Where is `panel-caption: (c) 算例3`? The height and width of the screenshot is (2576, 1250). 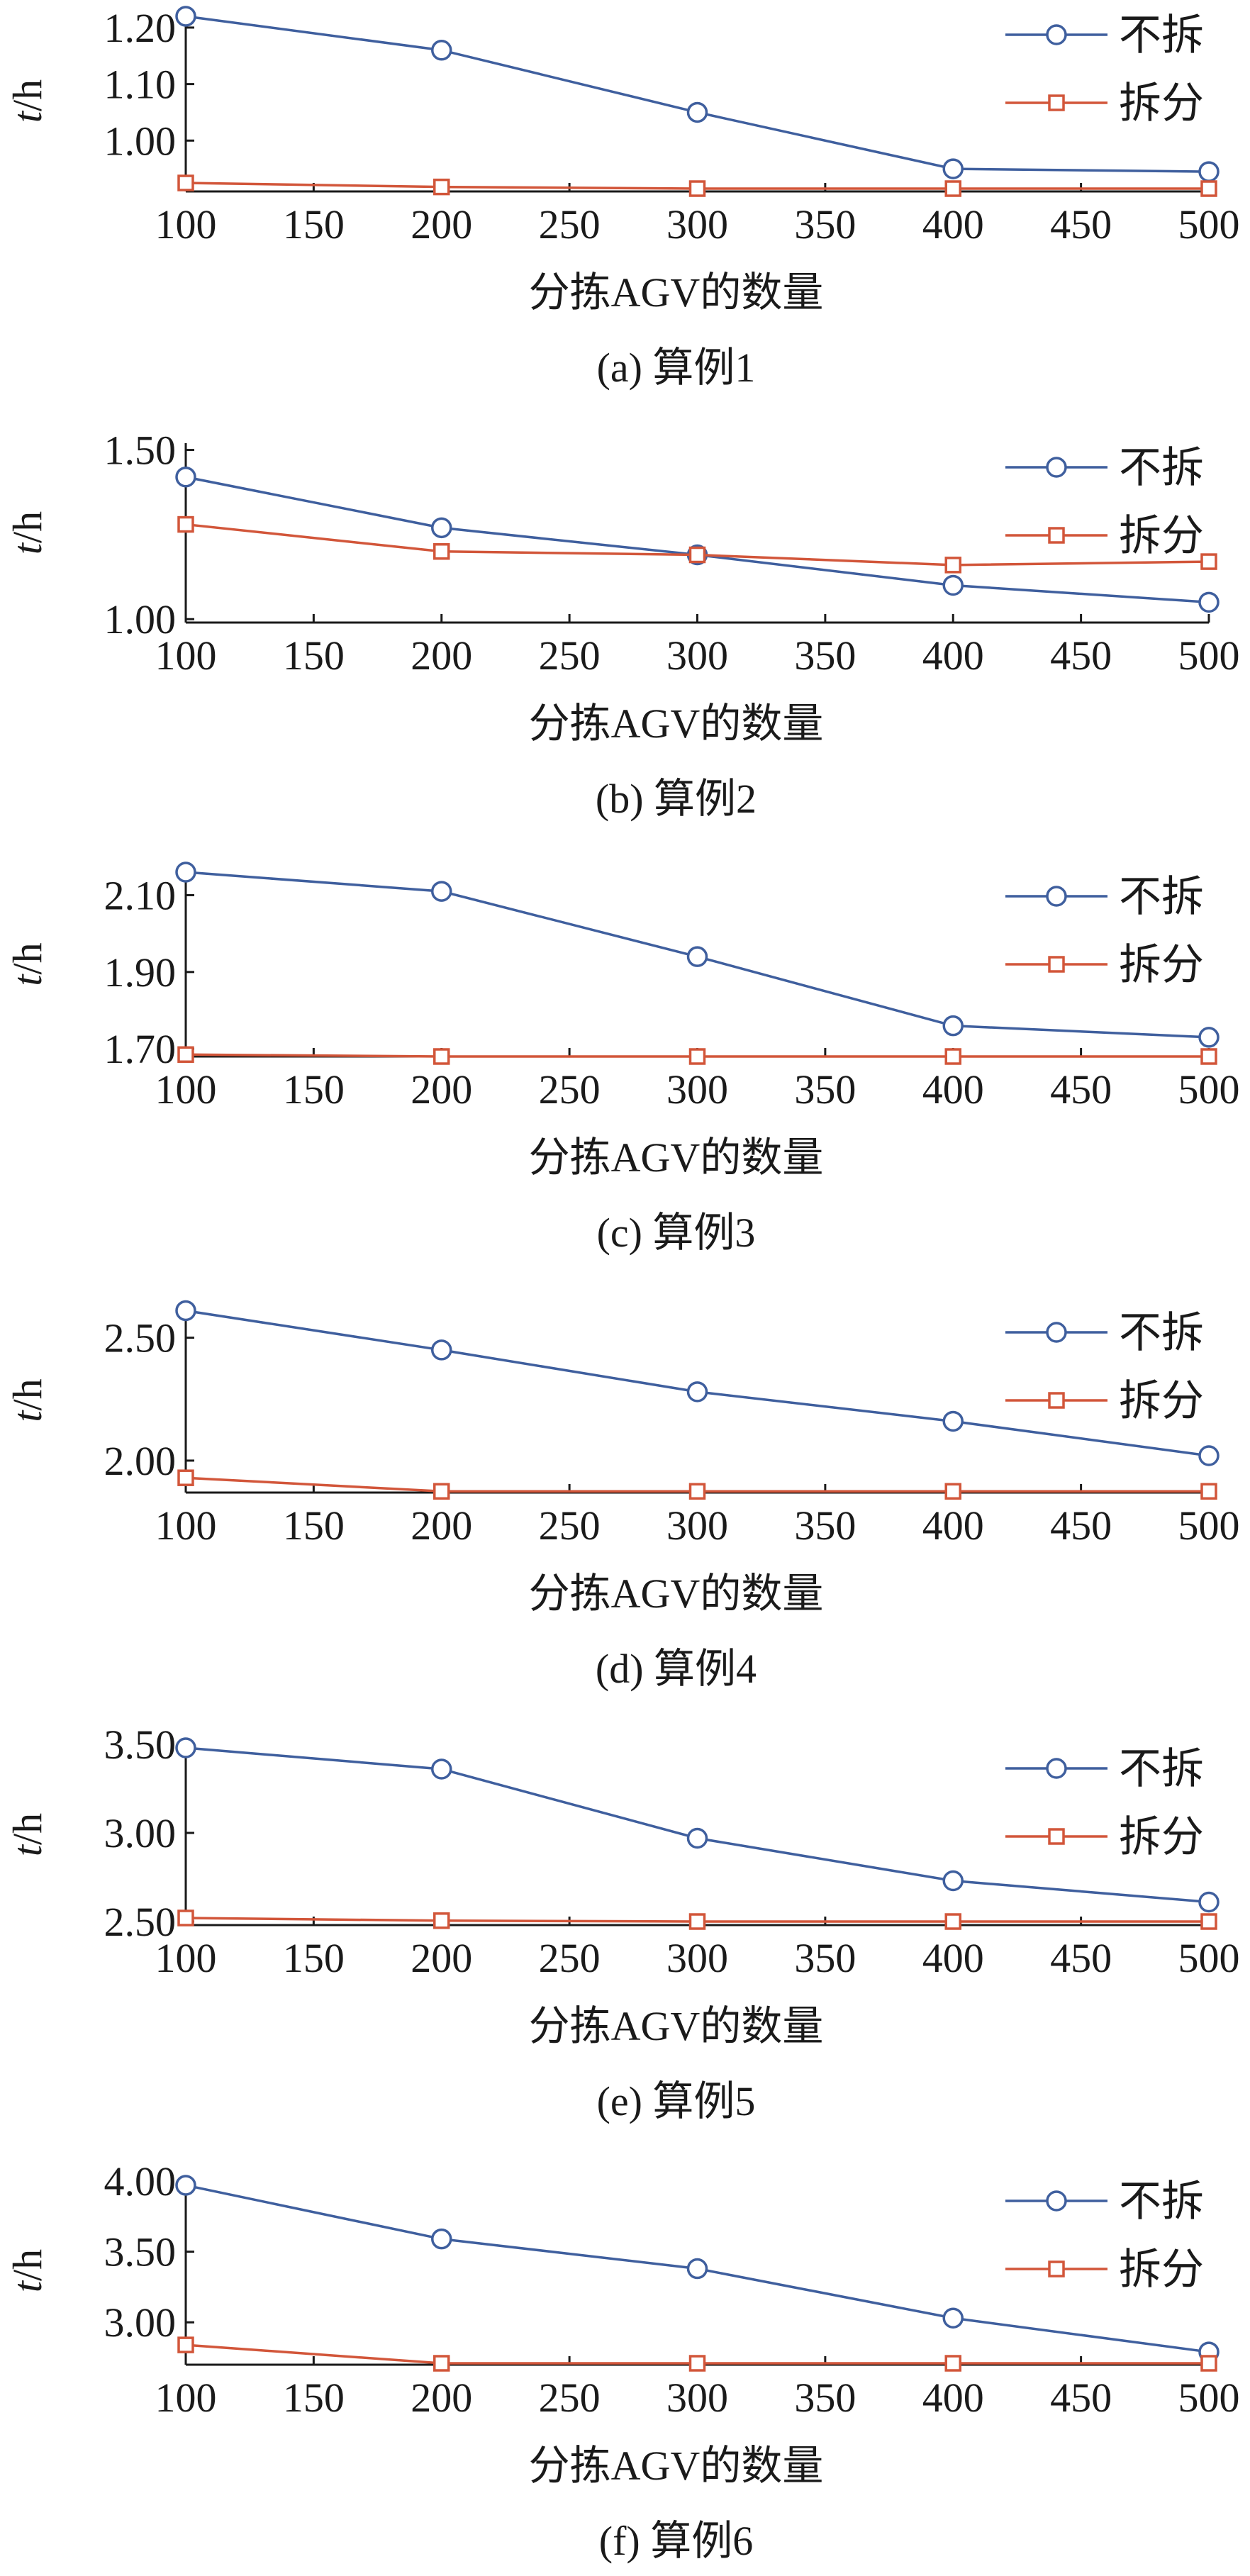
panel-caption: (c) 算例3 is located at coordinates (677, 1233).